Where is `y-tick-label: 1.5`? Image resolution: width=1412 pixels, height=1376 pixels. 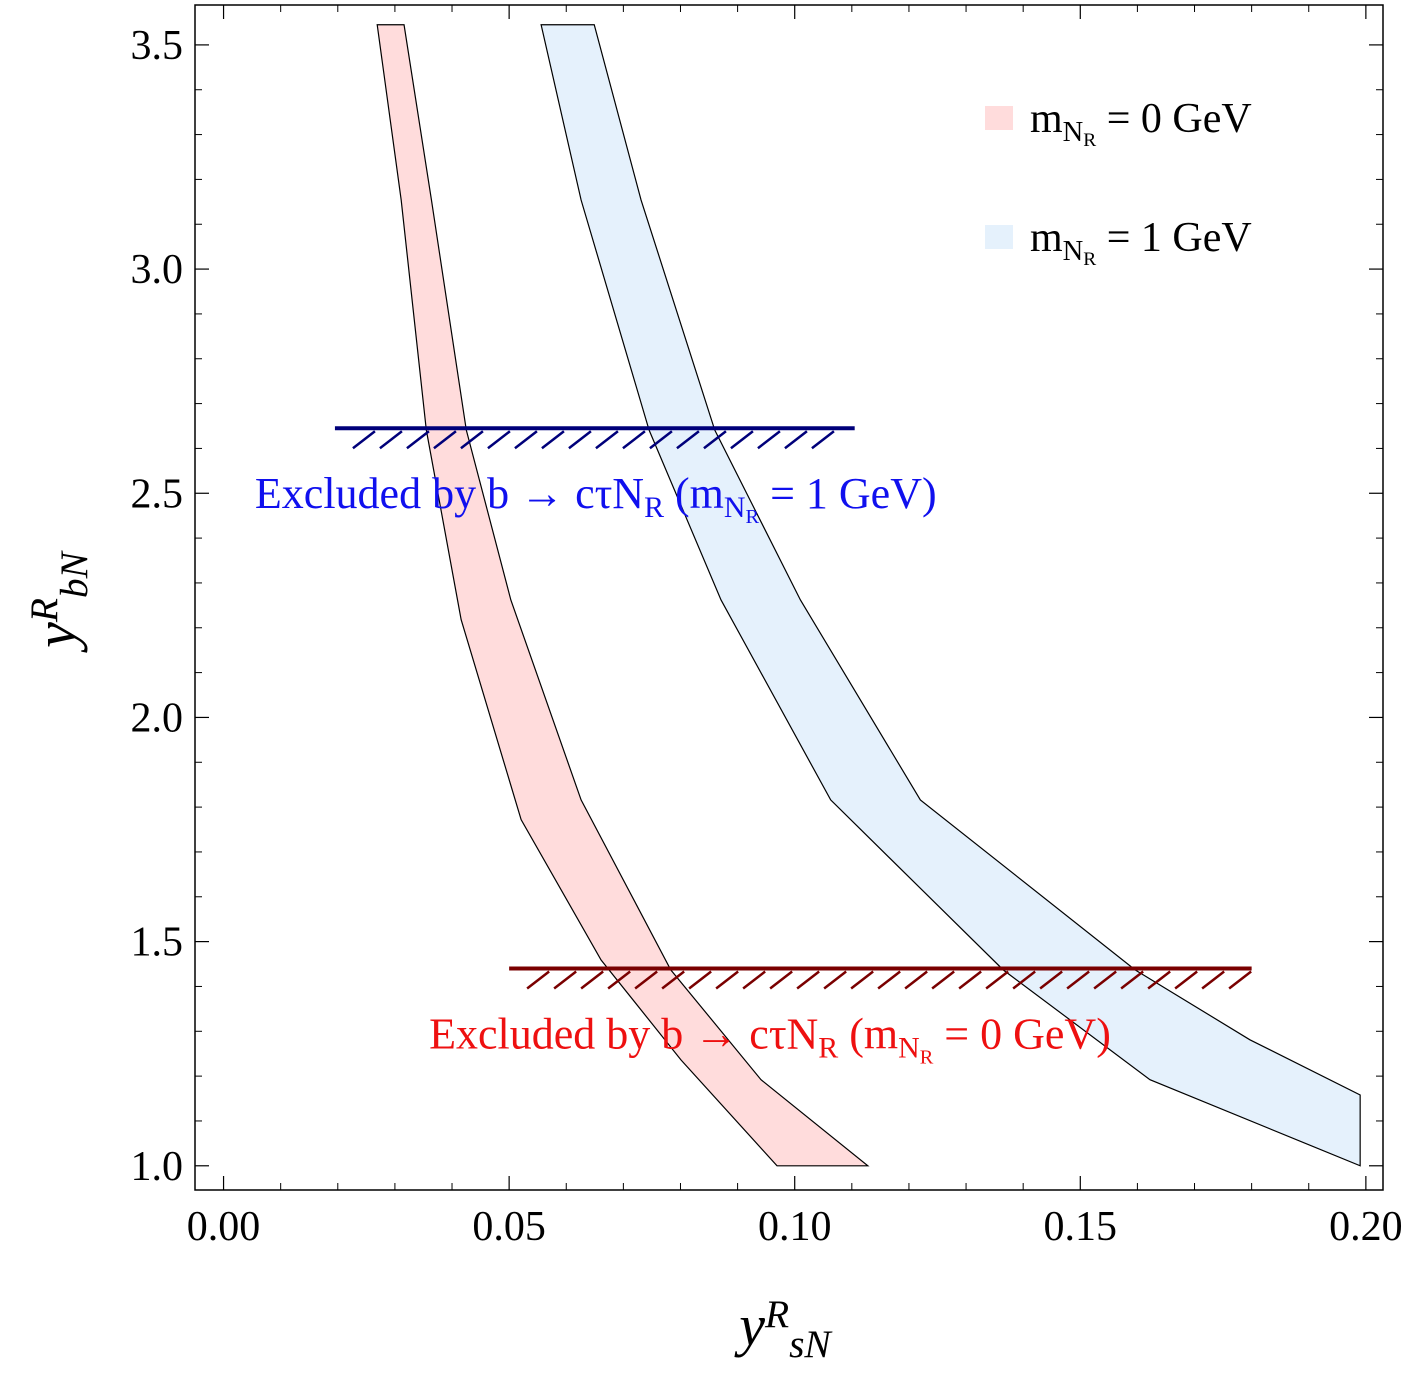
y-tick-label: 1.5 is located at coordinates (157, 943).